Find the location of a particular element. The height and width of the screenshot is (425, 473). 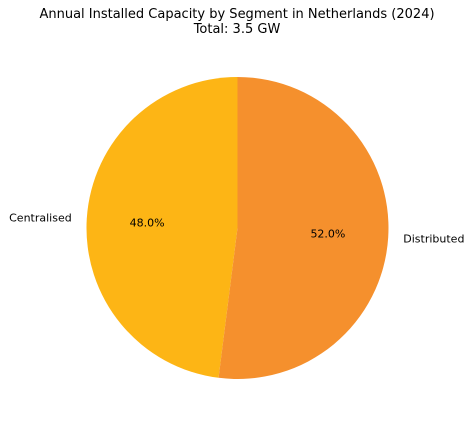

slice-label-centralised: Centralised is located at coordinates (40, 218).